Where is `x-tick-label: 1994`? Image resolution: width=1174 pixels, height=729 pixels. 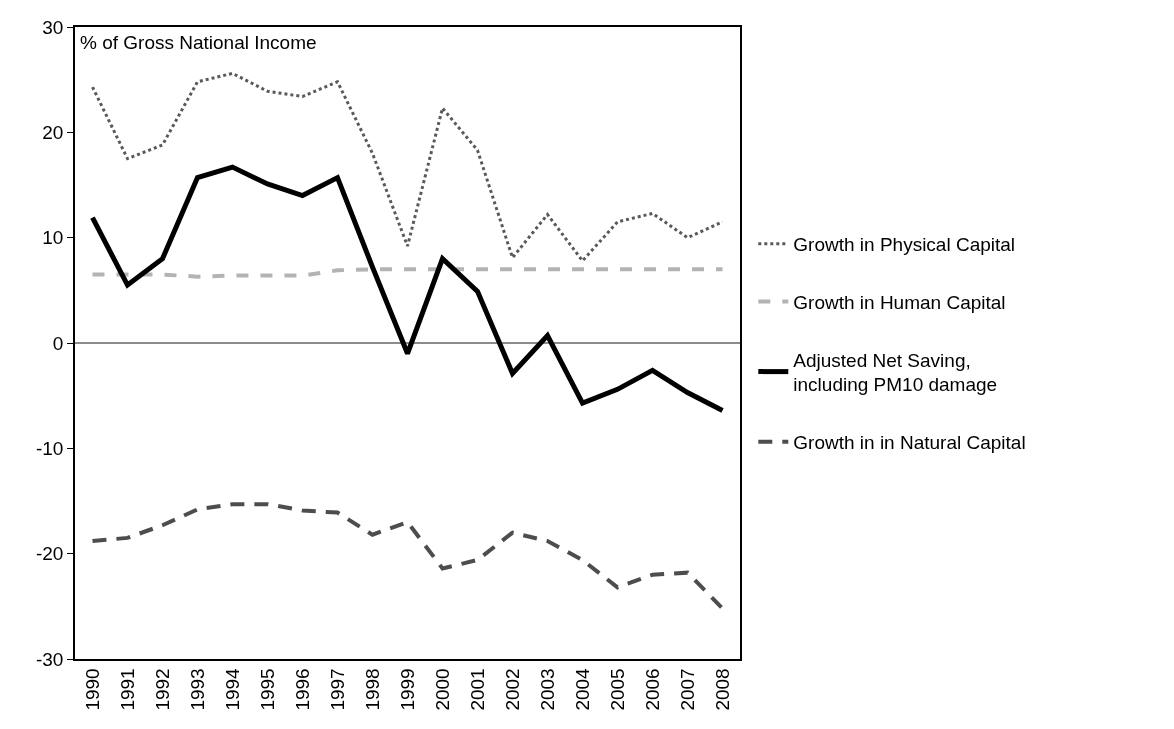 x-tick-label: 1994 is located at coordinates (232, 689).